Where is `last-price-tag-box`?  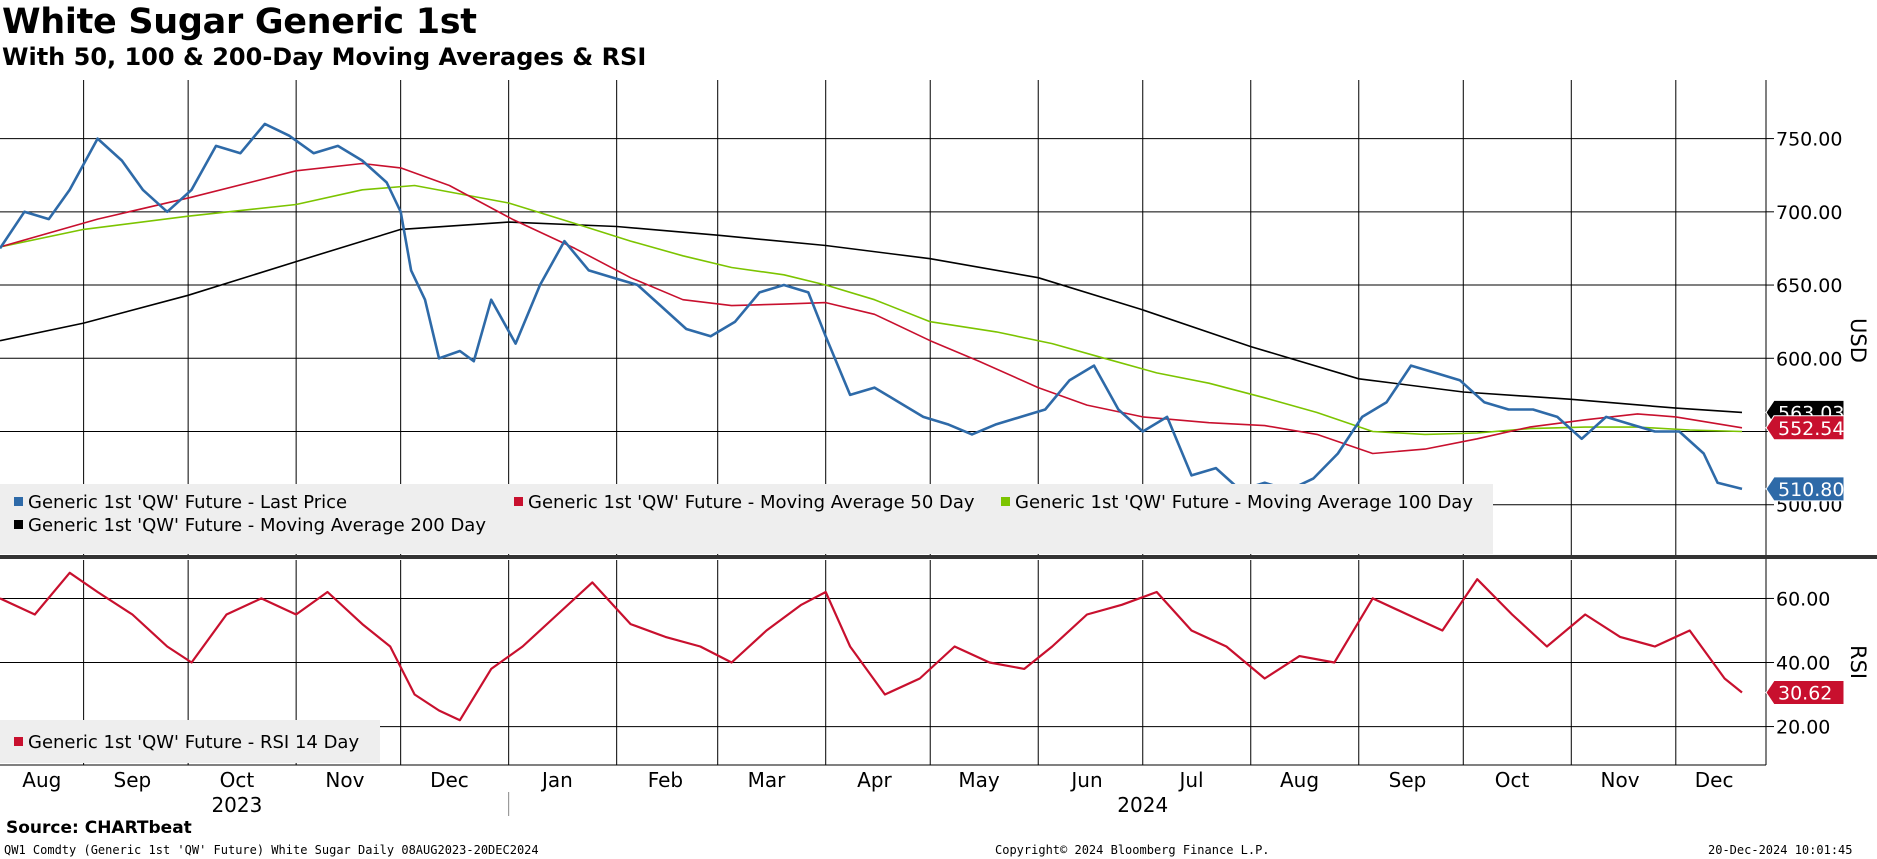 last-price-tag-box is located at coordinates (1805, 489).